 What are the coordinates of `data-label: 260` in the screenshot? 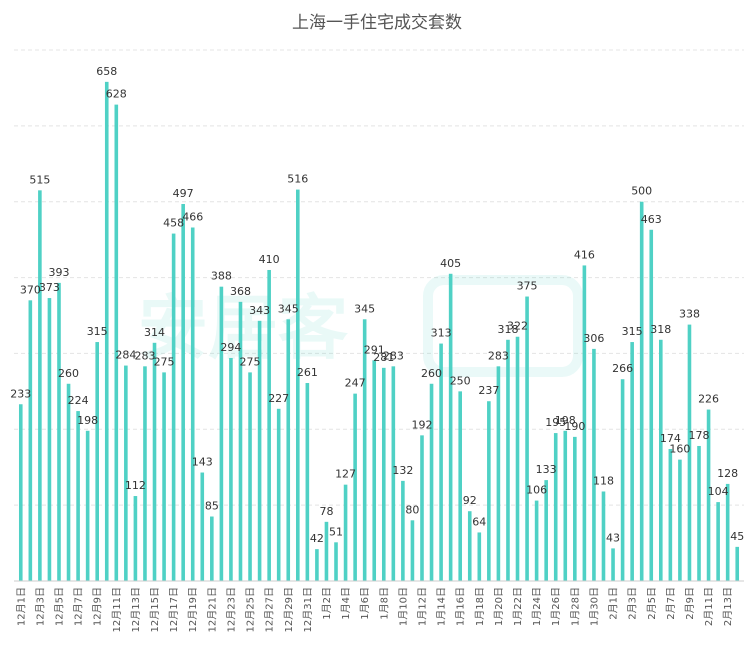 It's located at (68, 373).